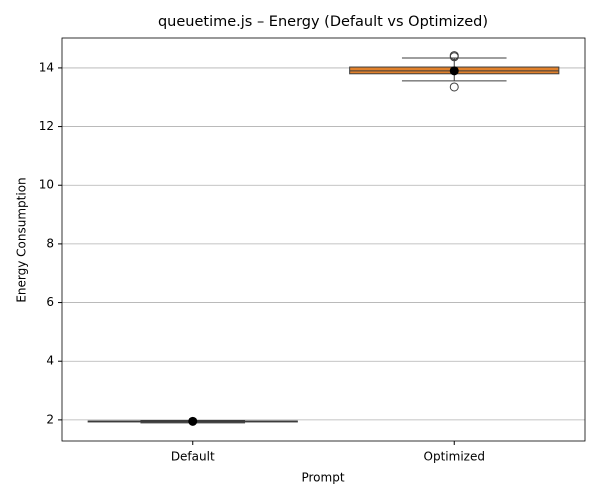 The image size is (600, 504). I want to click on y-tick-label: 6, so click(50, 302).